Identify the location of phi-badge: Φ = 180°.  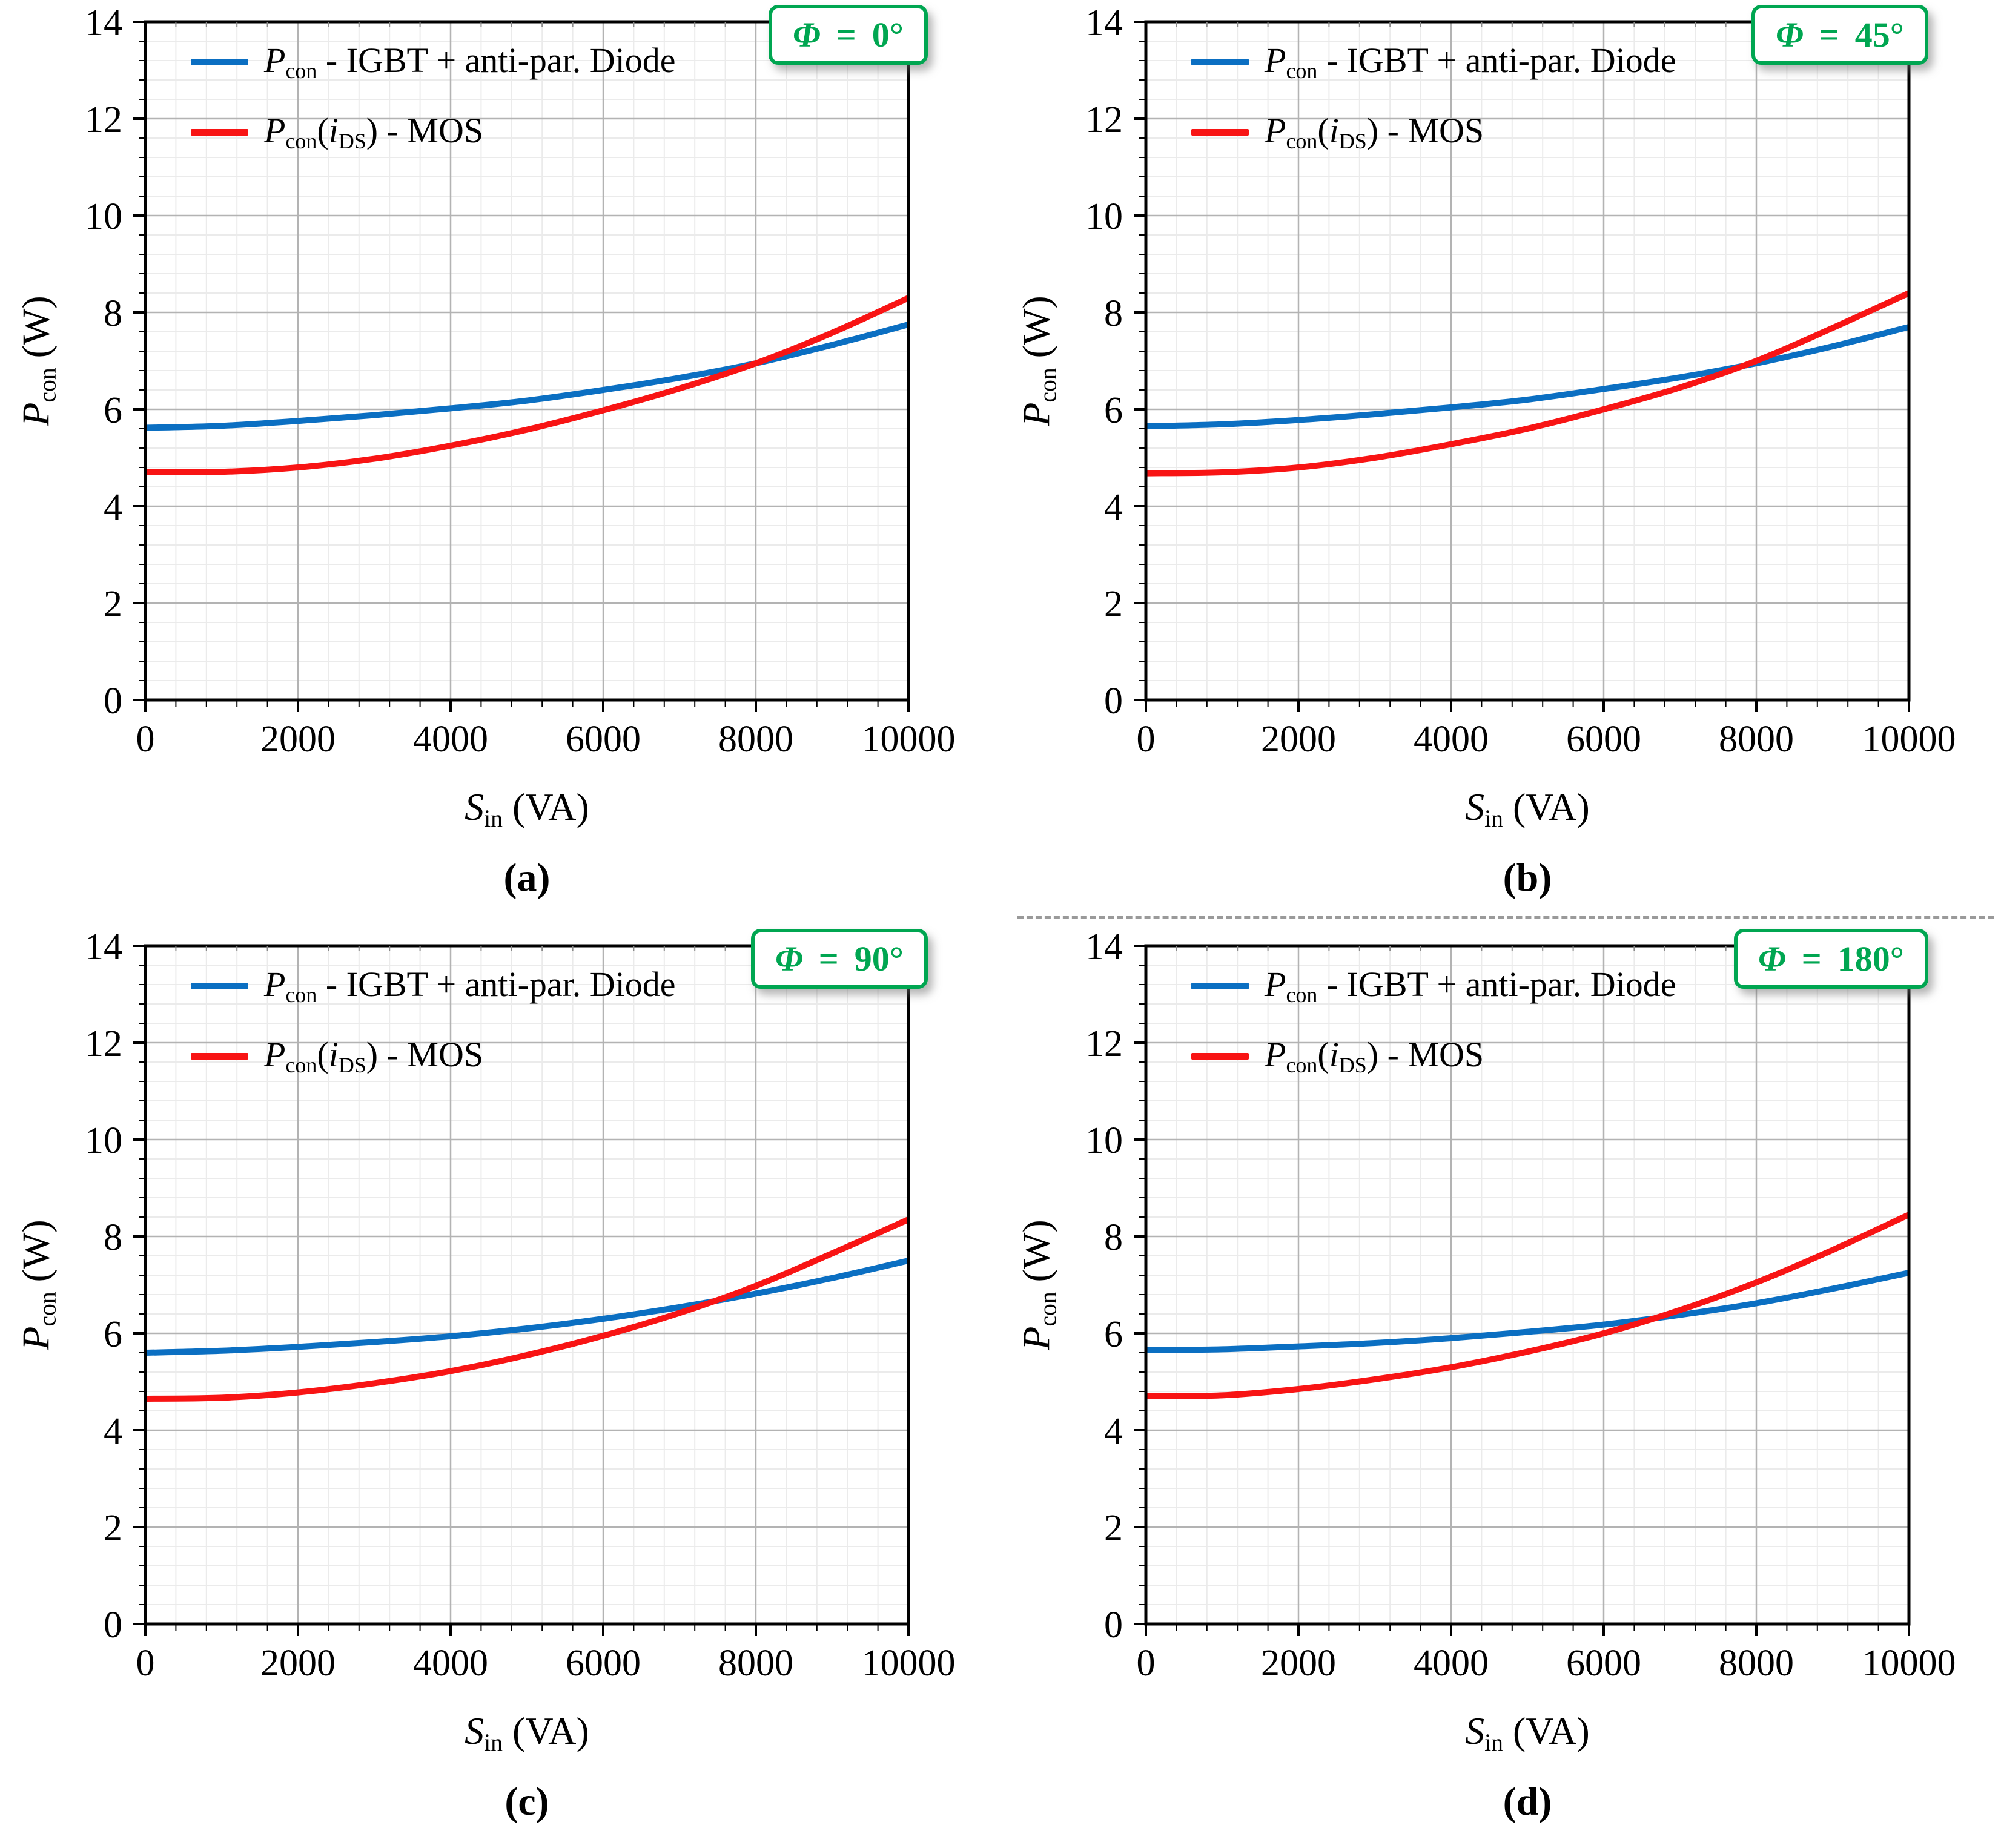
(1831, 959).